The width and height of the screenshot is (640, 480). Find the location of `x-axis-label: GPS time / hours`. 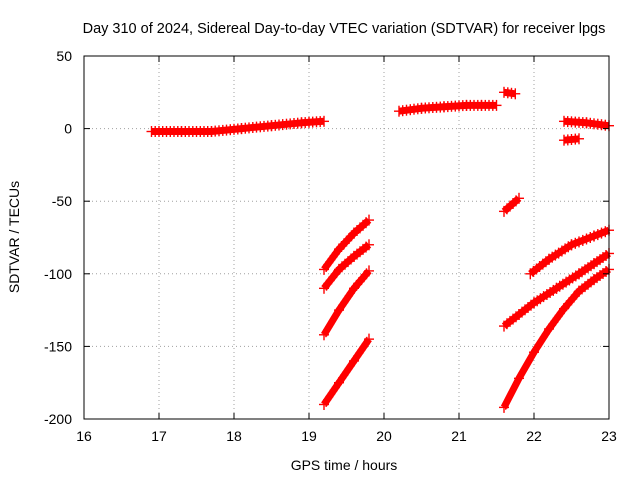

x-axis-label: GPS time / hours is located at coordinates (344, 465).